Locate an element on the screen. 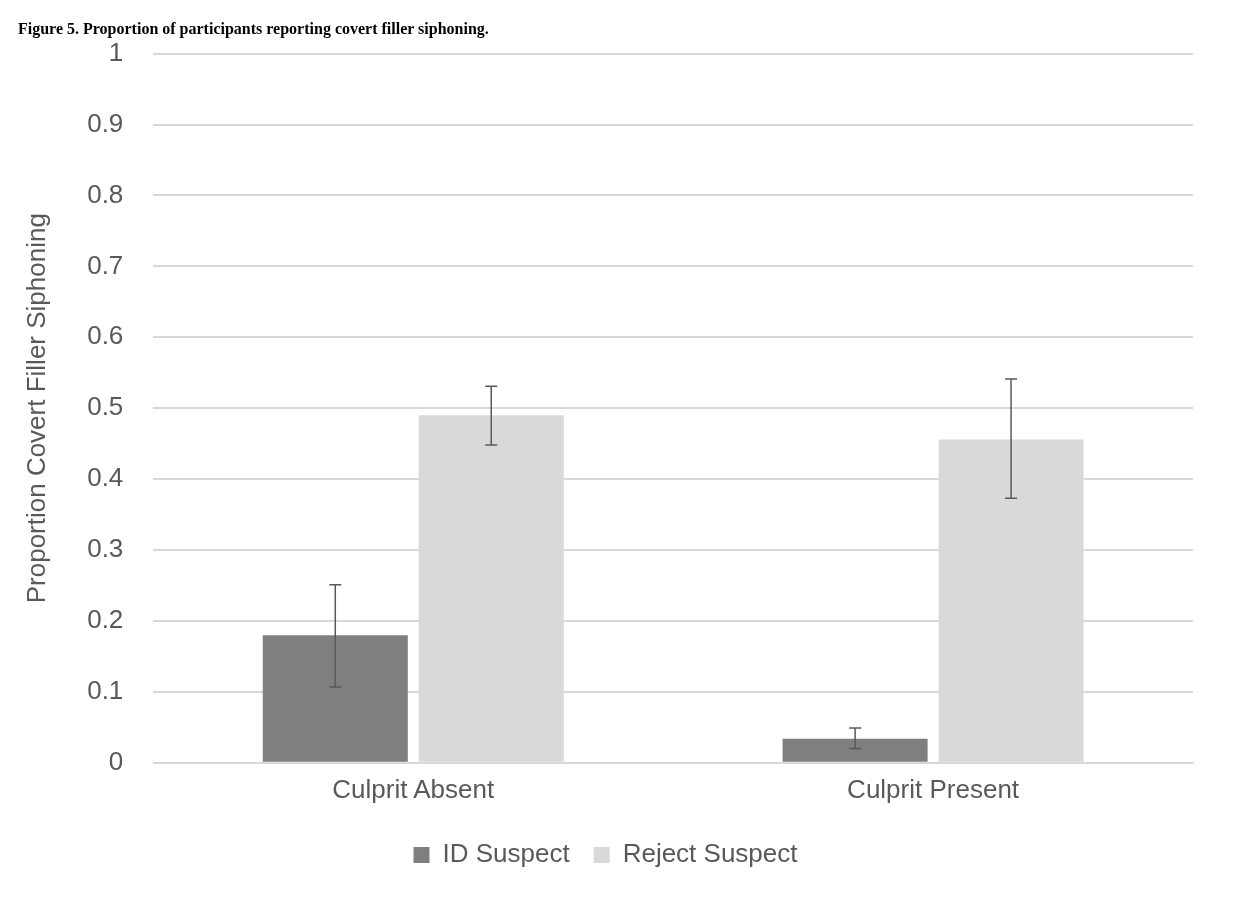 This screenshot has height=909, width=1253. y-tick-label: 0.3 is located at coordinates (105, 548).